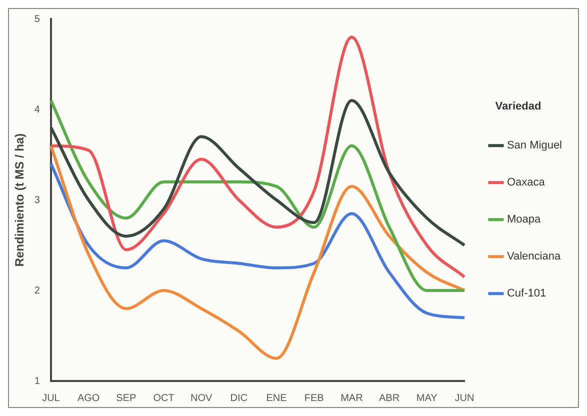 This screenshot has width=587, height=416. What do you see at coordinates (524, 220) in the screenshot?
I see `legend-label: Moapa` at bounding box center [524, 220].